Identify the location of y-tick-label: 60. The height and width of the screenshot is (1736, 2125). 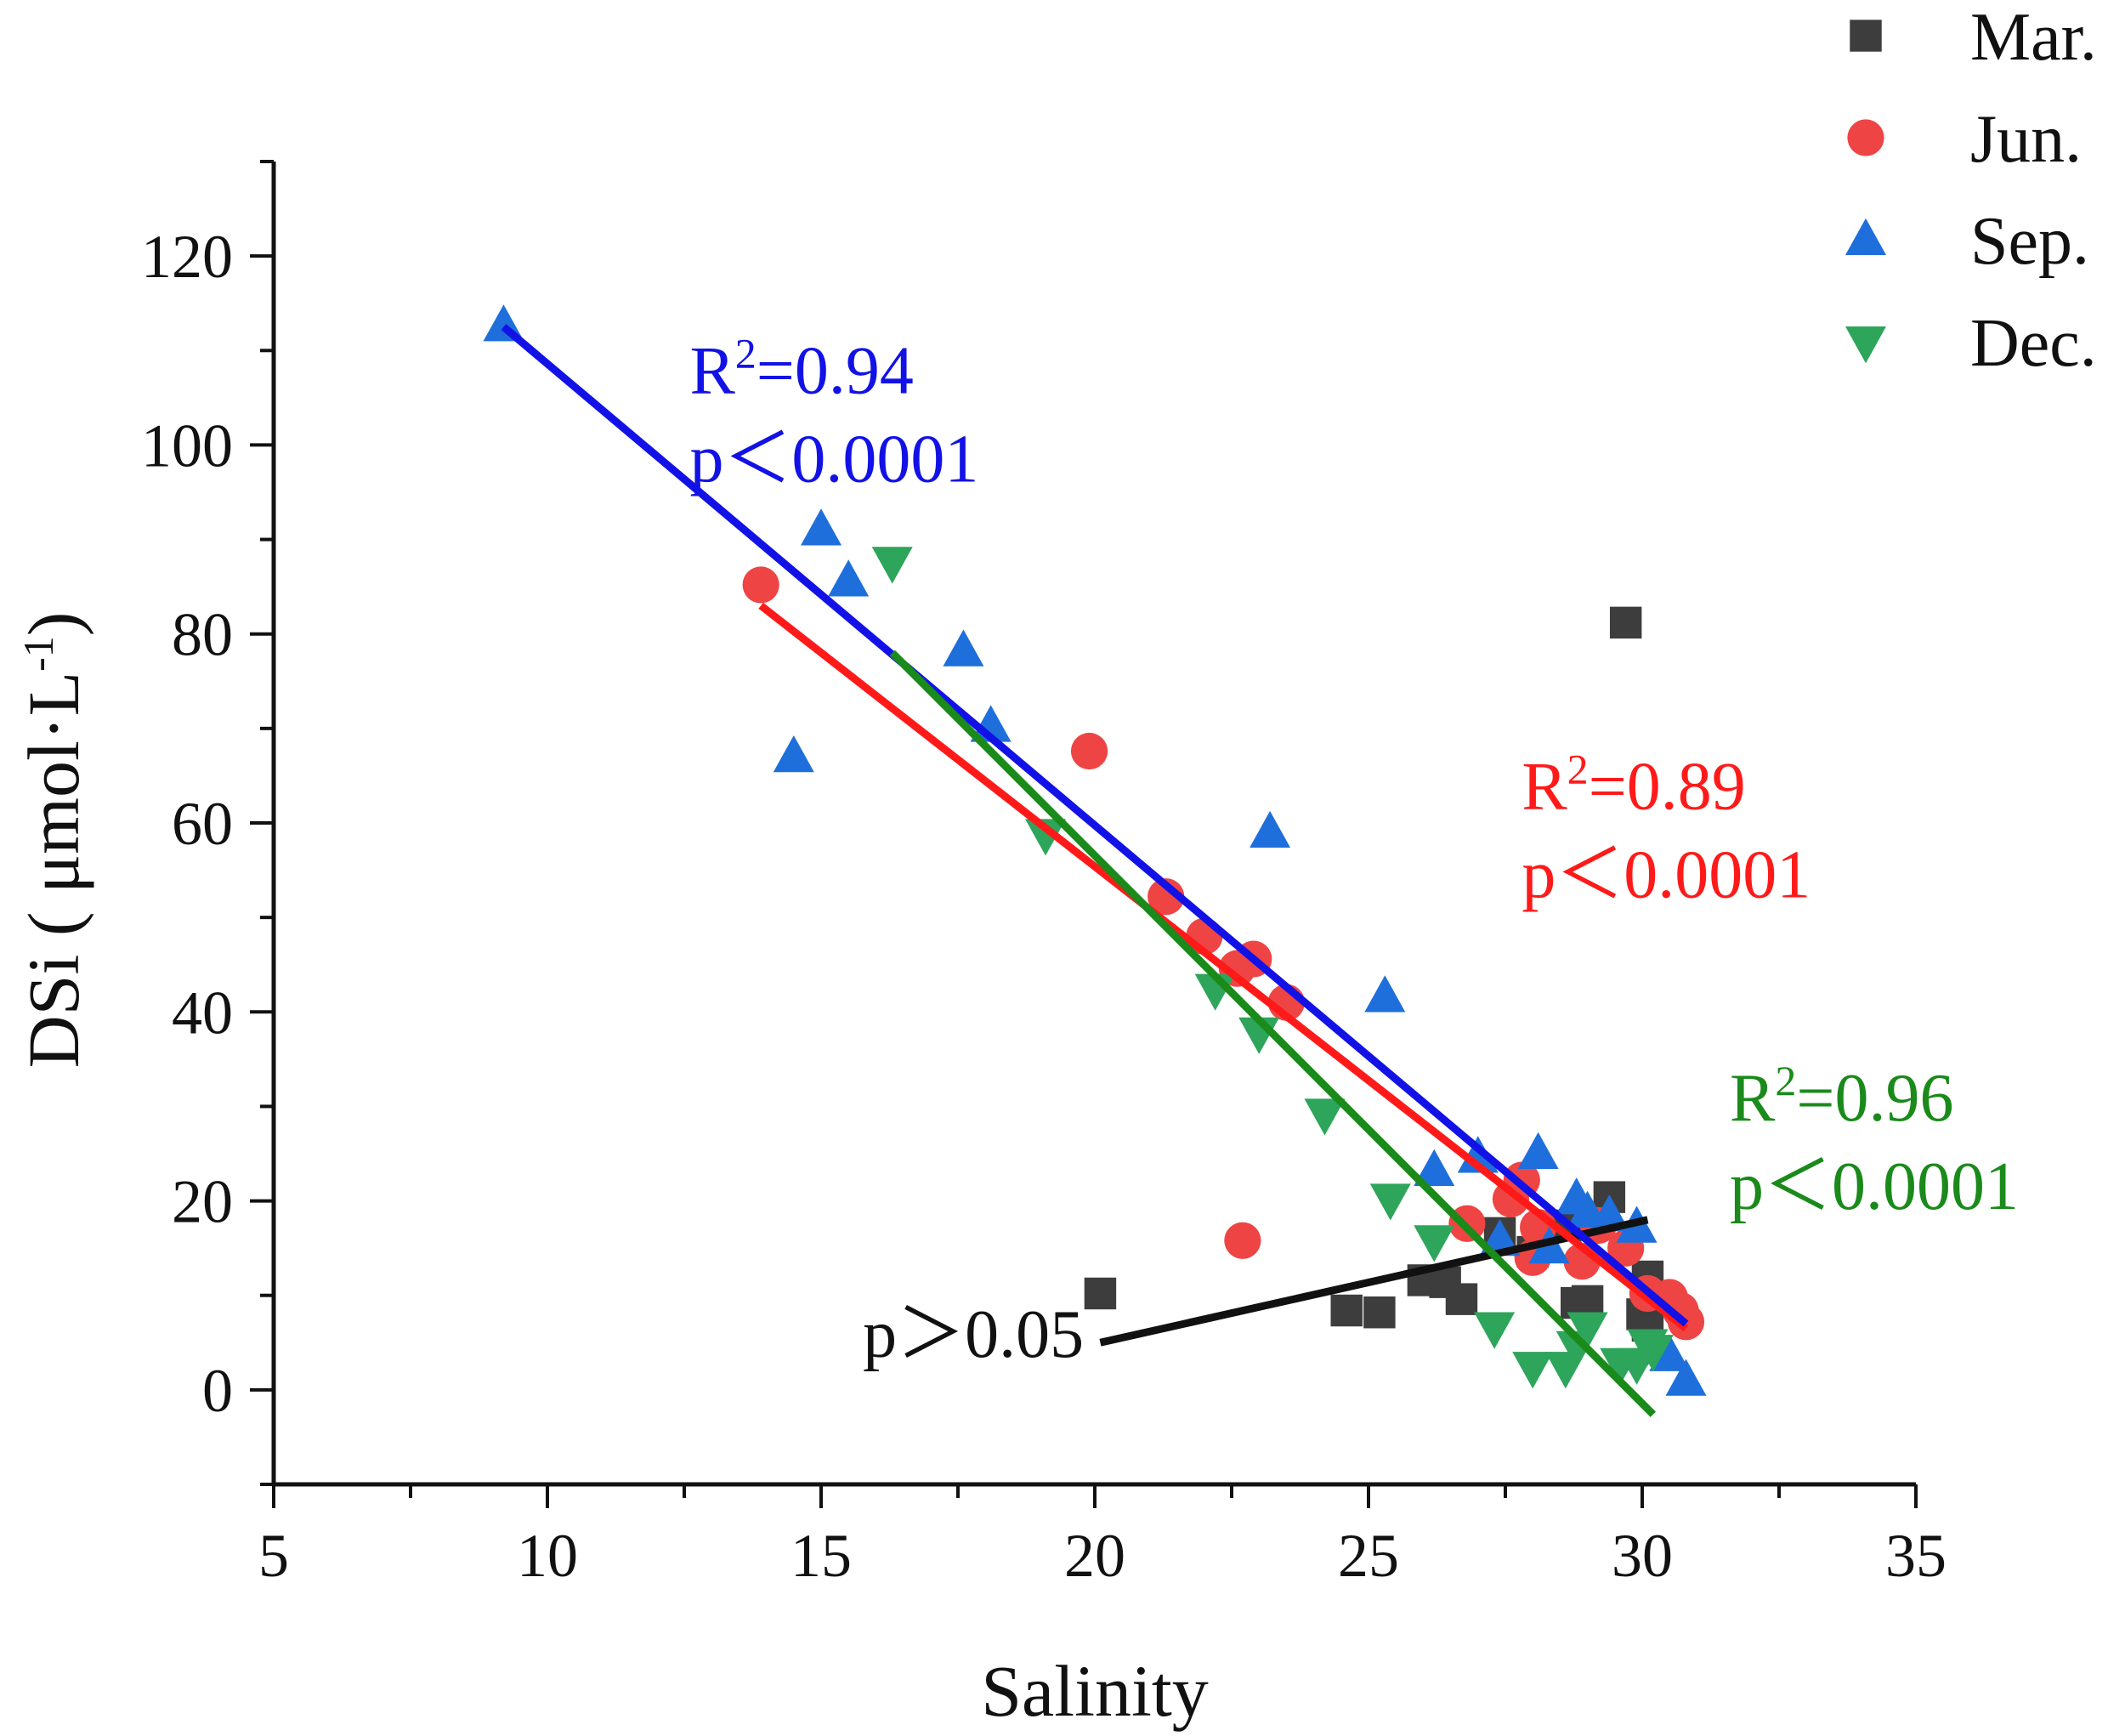
(202, 824).